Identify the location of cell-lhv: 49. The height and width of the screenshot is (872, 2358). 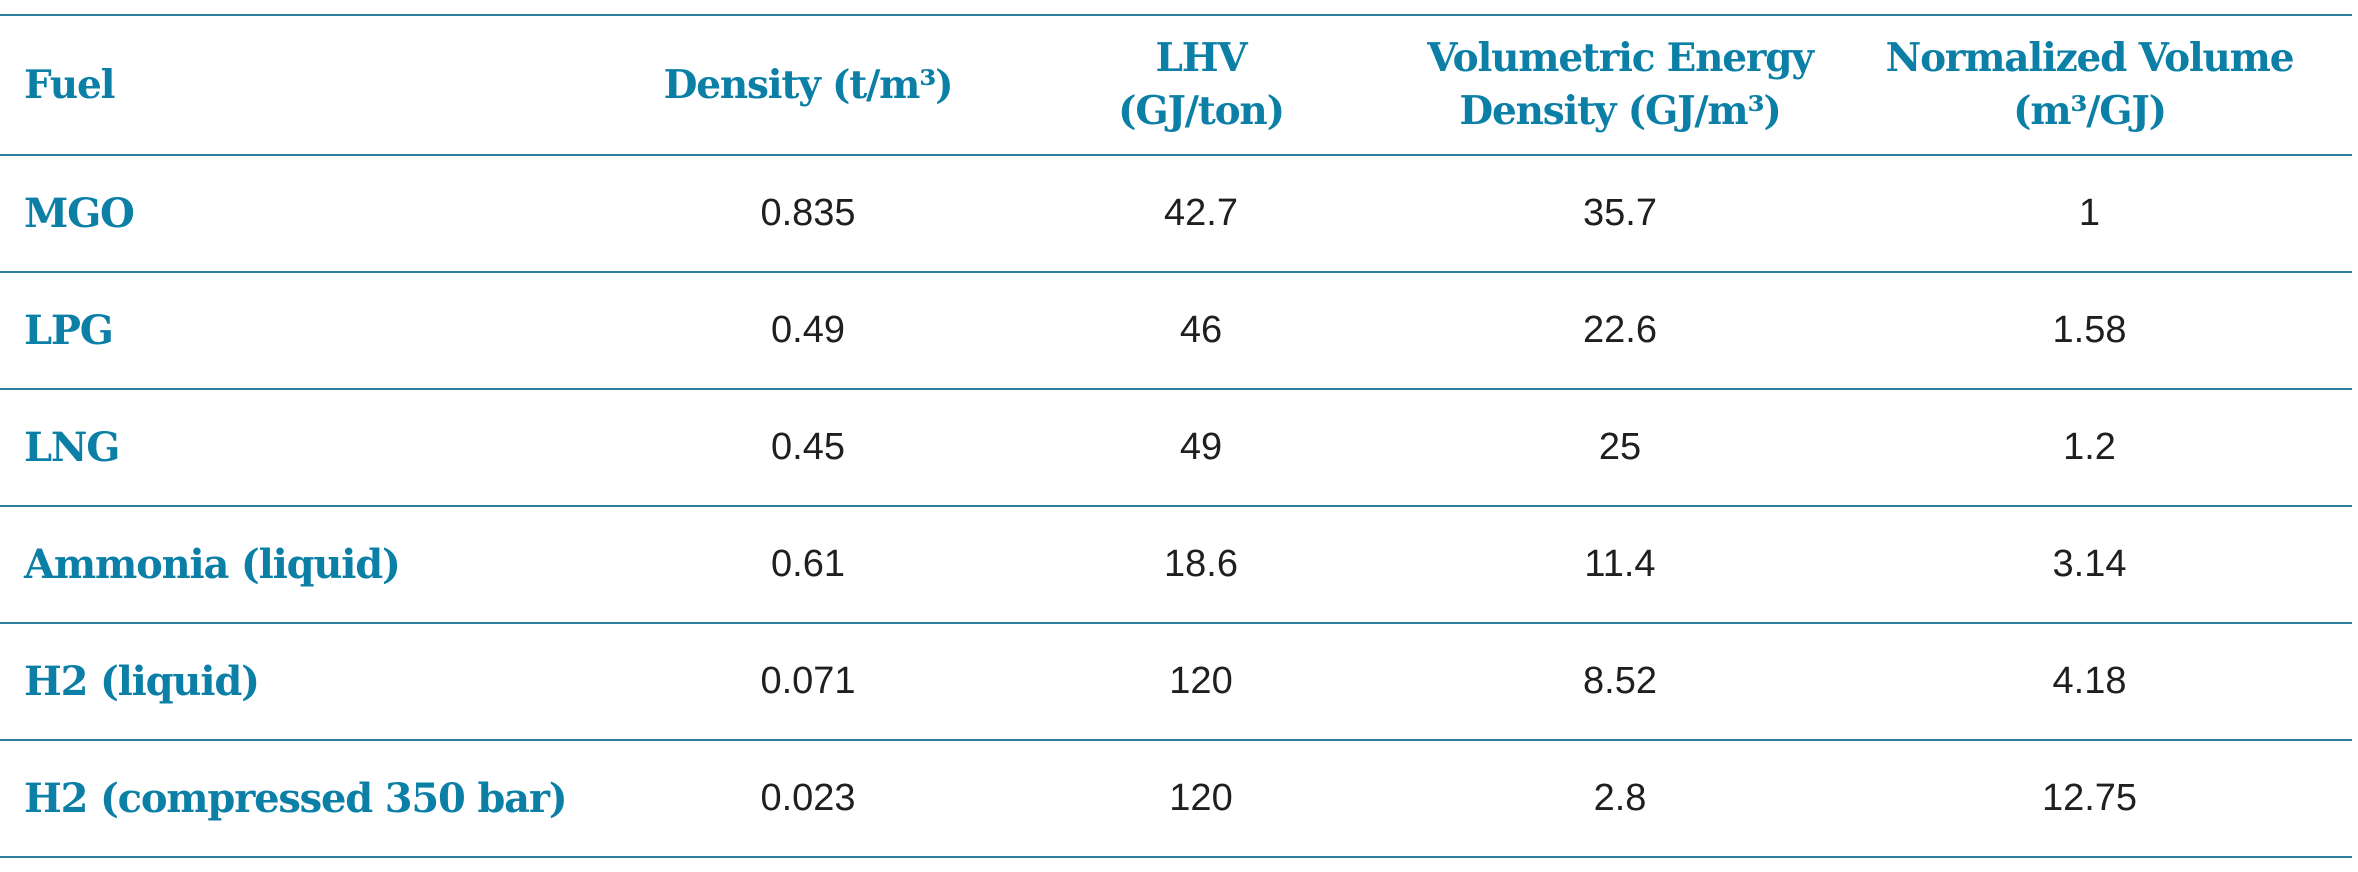
(1201, 448).